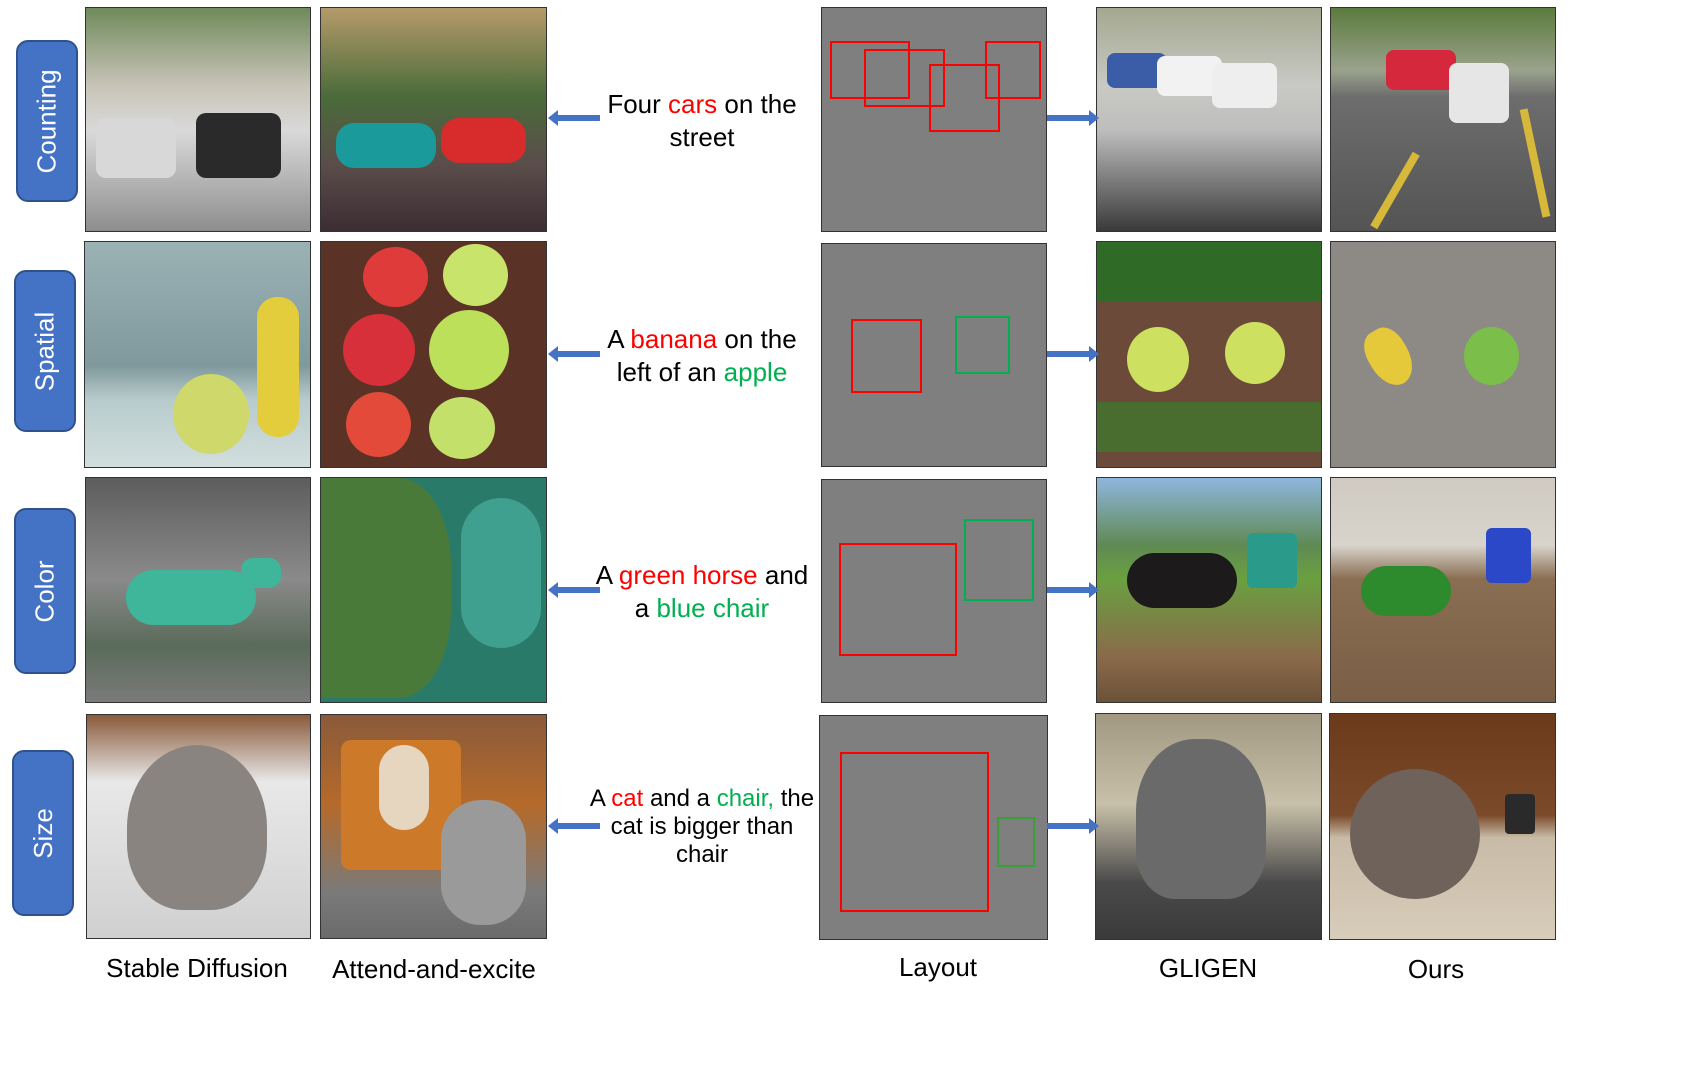 Image resolution: width=1697 pixels, height=1069 pixels. Describe the element at coordinates (1209, 119) in the screenshot. I see `image-gligen-counting` at that location.